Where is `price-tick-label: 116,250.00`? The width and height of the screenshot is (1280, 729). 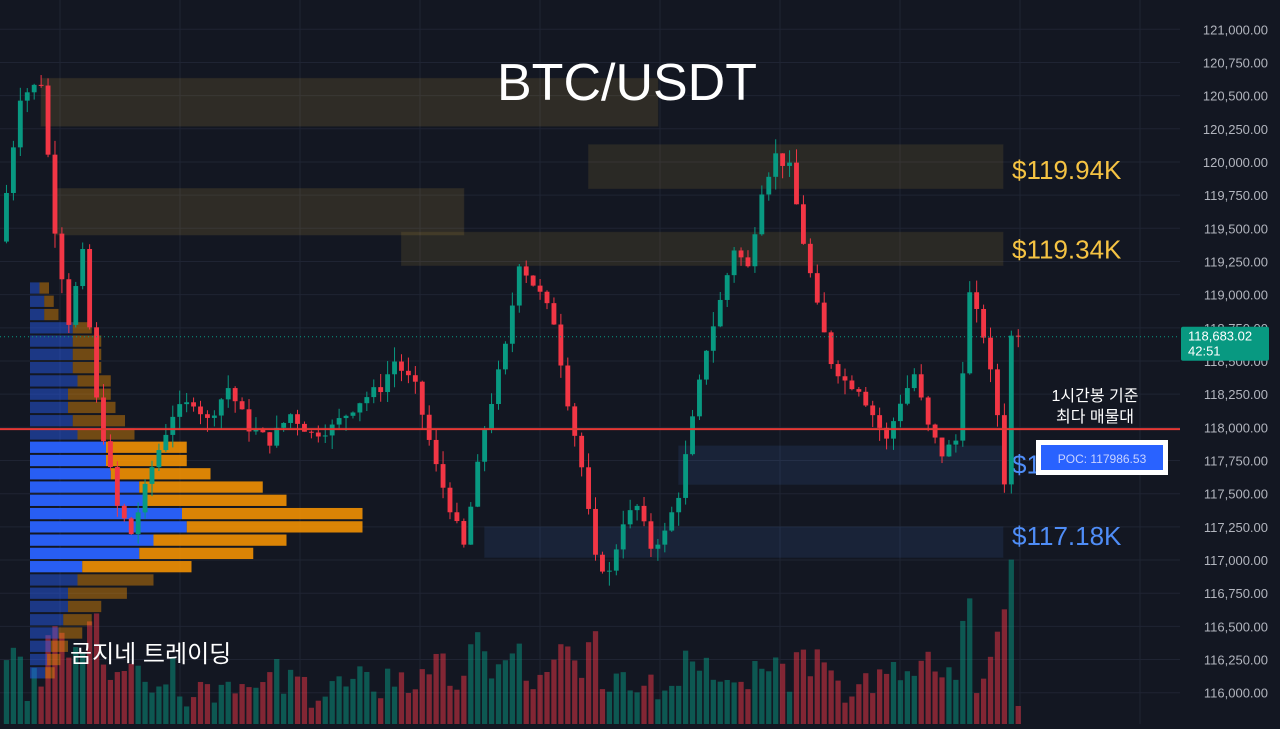
price-tick-label: 116,250.00 is located at coordinates (1236, 660).